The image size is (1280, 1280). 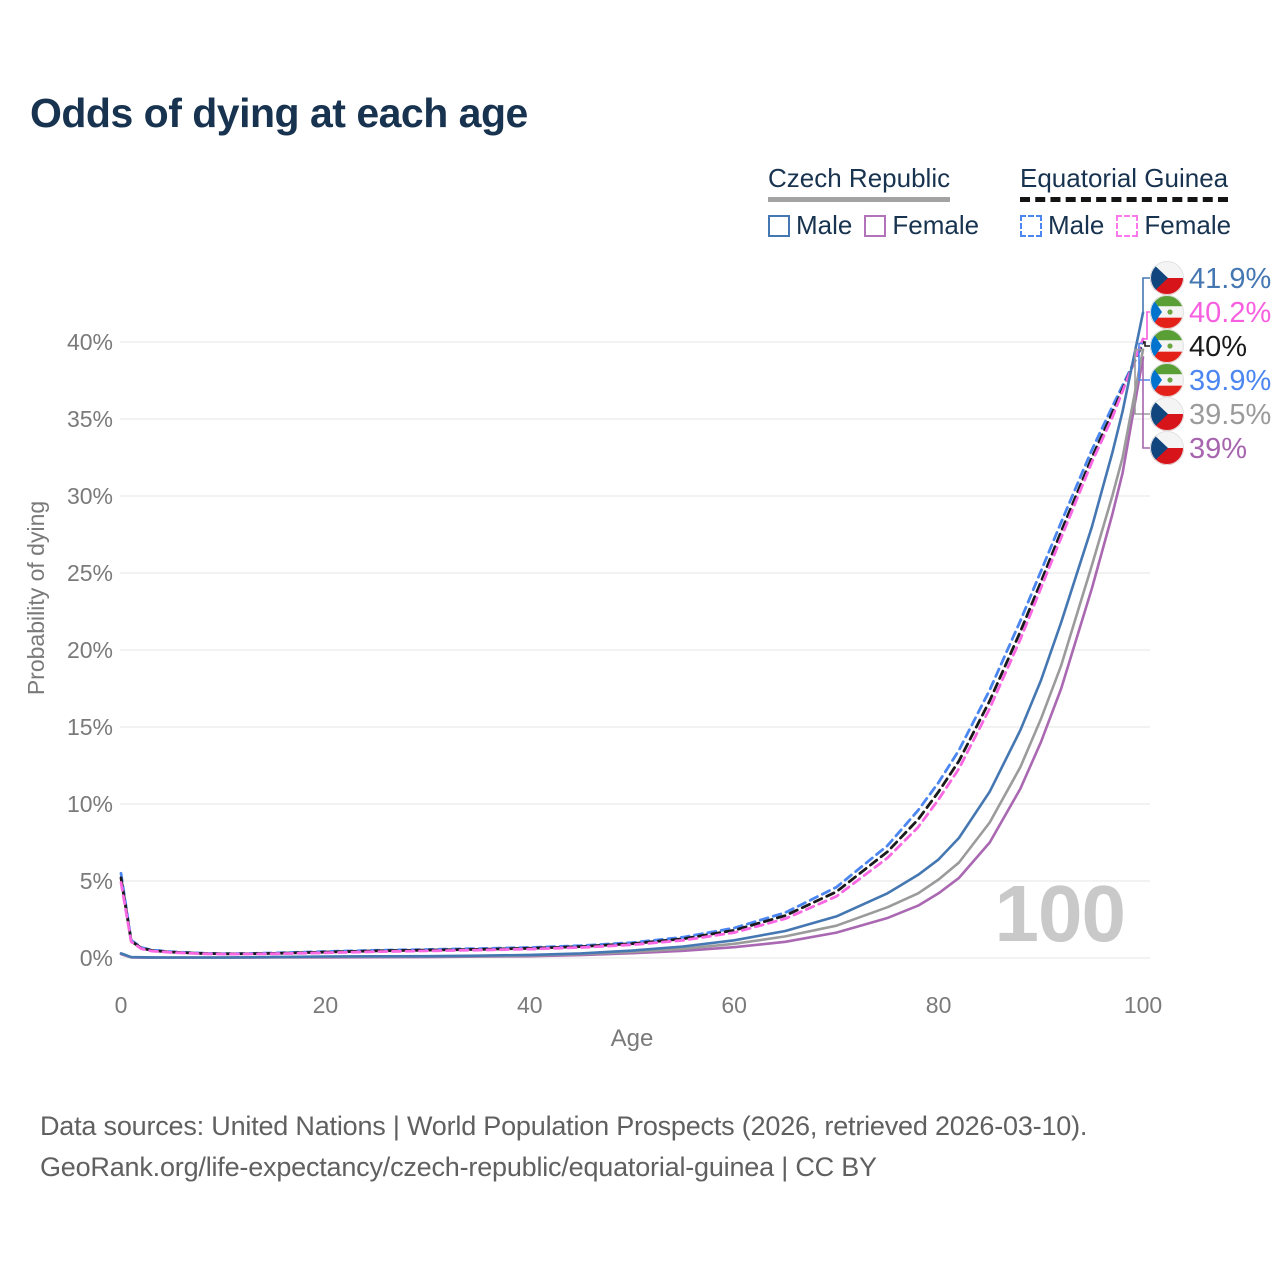 I want to click on y-tick-0%: 0%, so click(x=96, y=958).